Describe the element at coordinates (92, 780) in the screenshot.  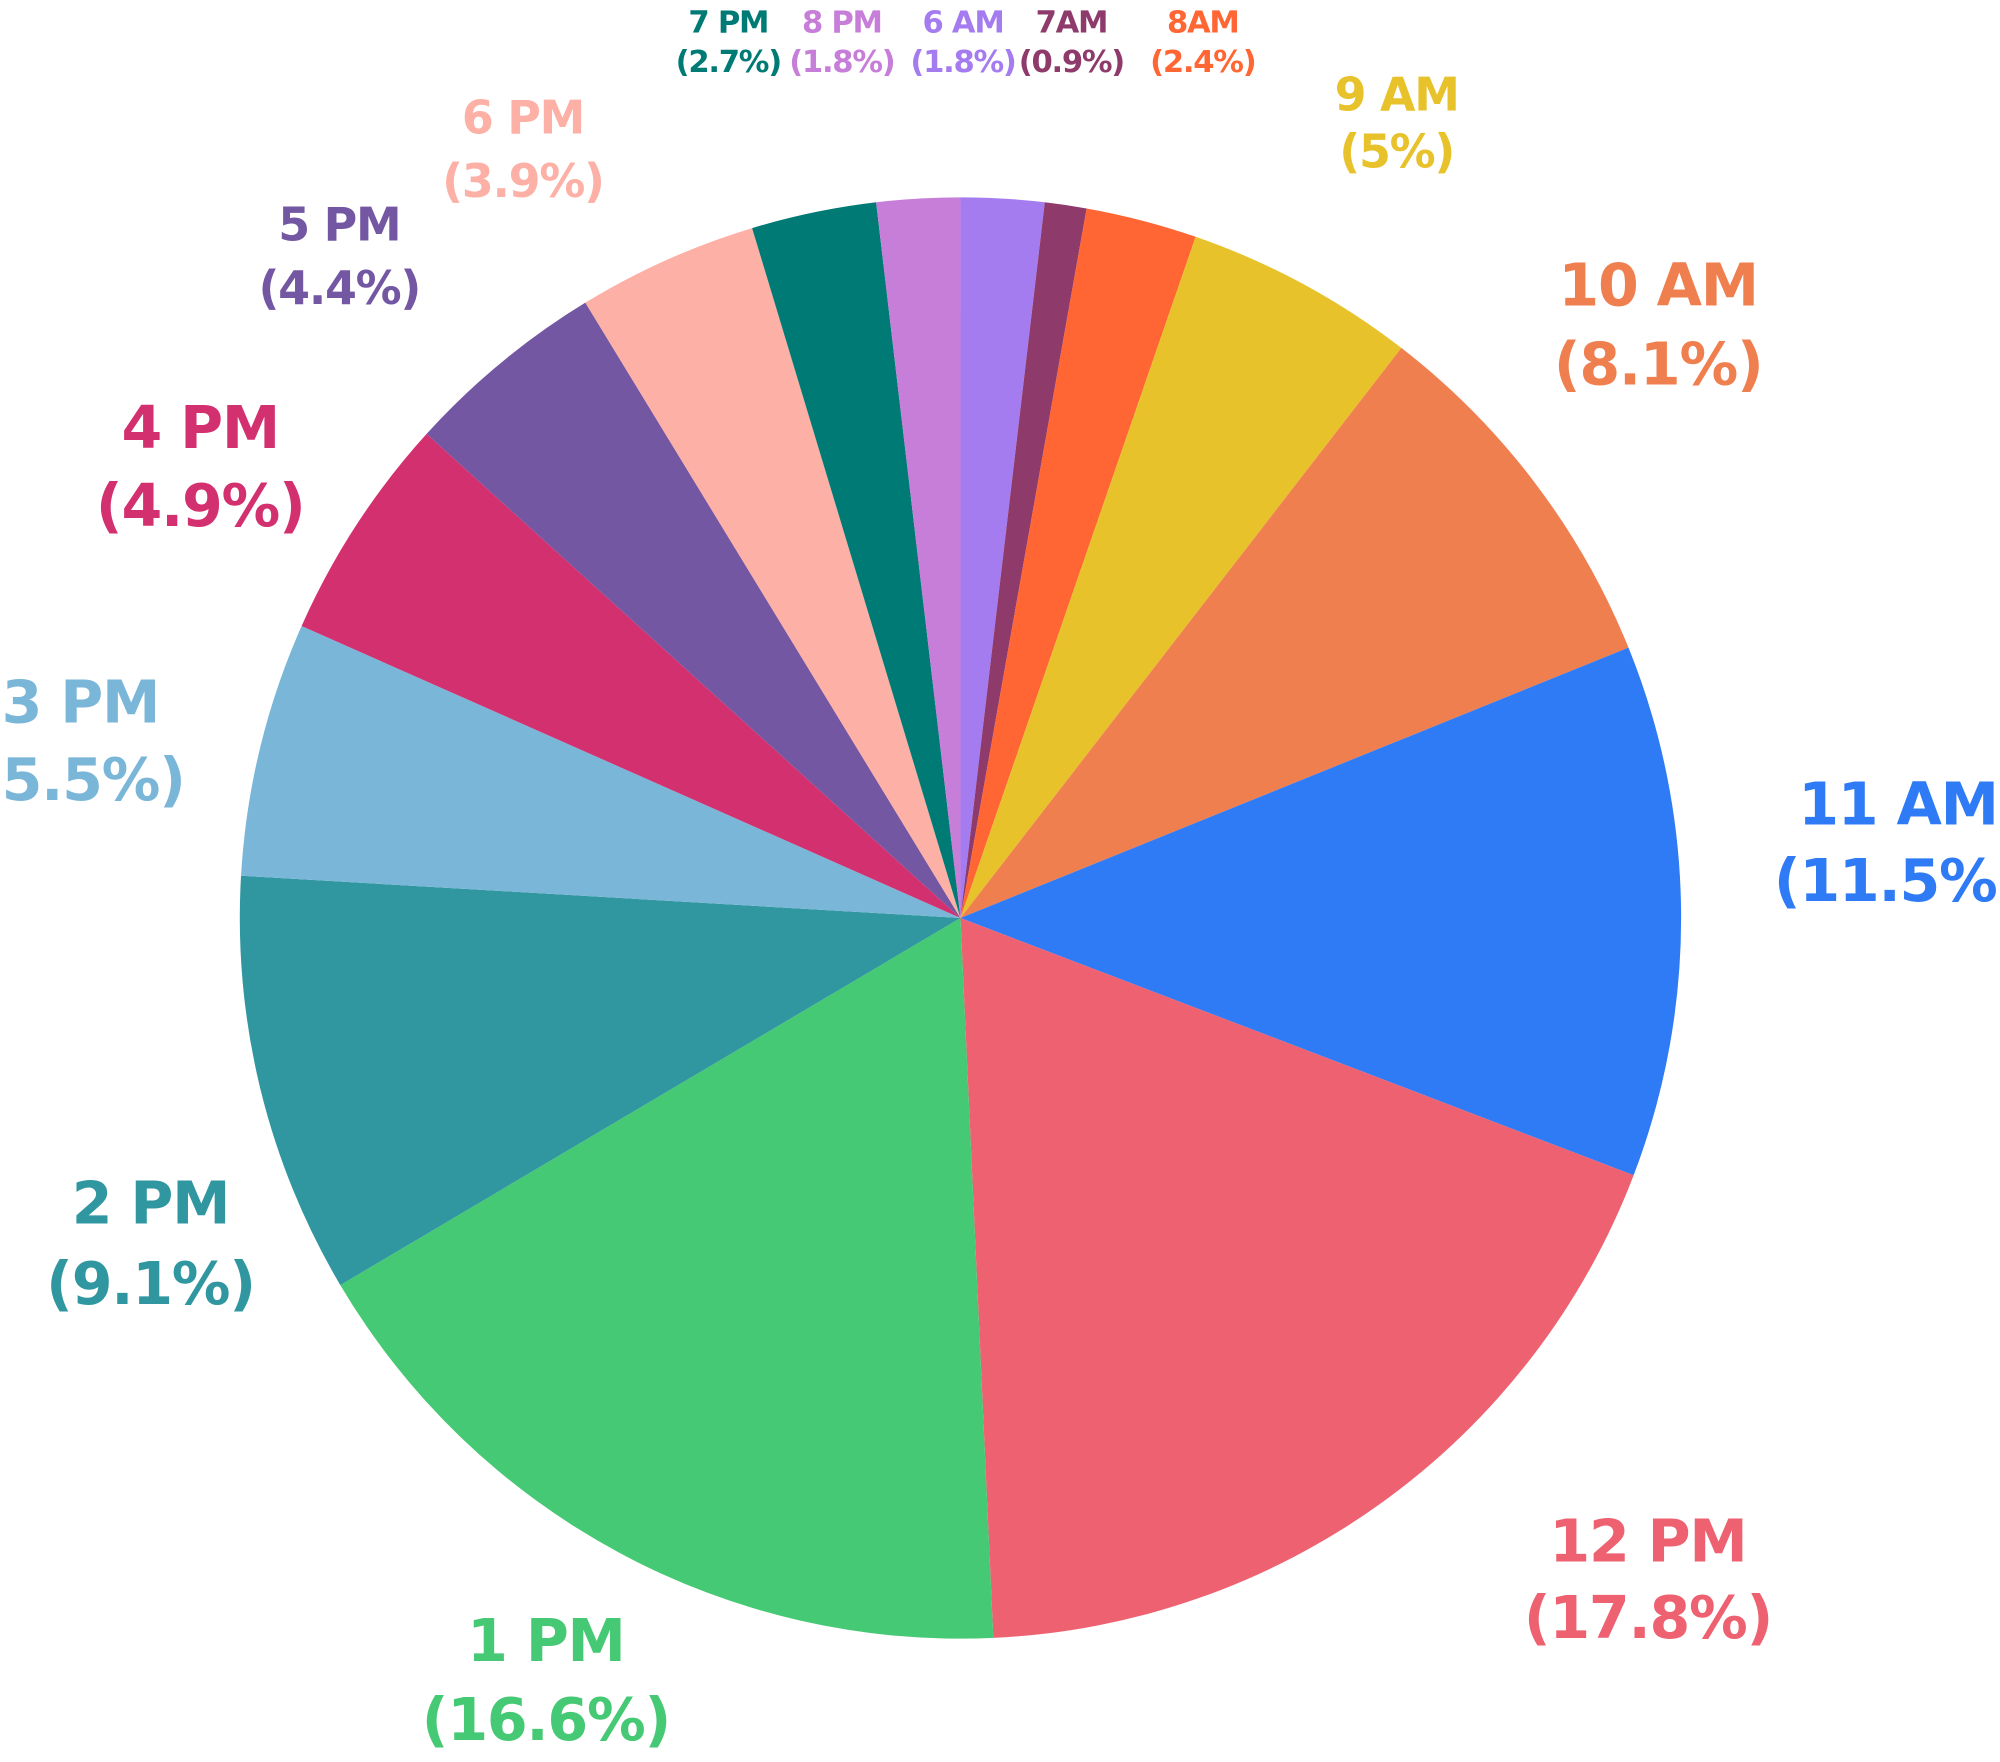
I see `slice-value-label: (5.5%)` at that location.